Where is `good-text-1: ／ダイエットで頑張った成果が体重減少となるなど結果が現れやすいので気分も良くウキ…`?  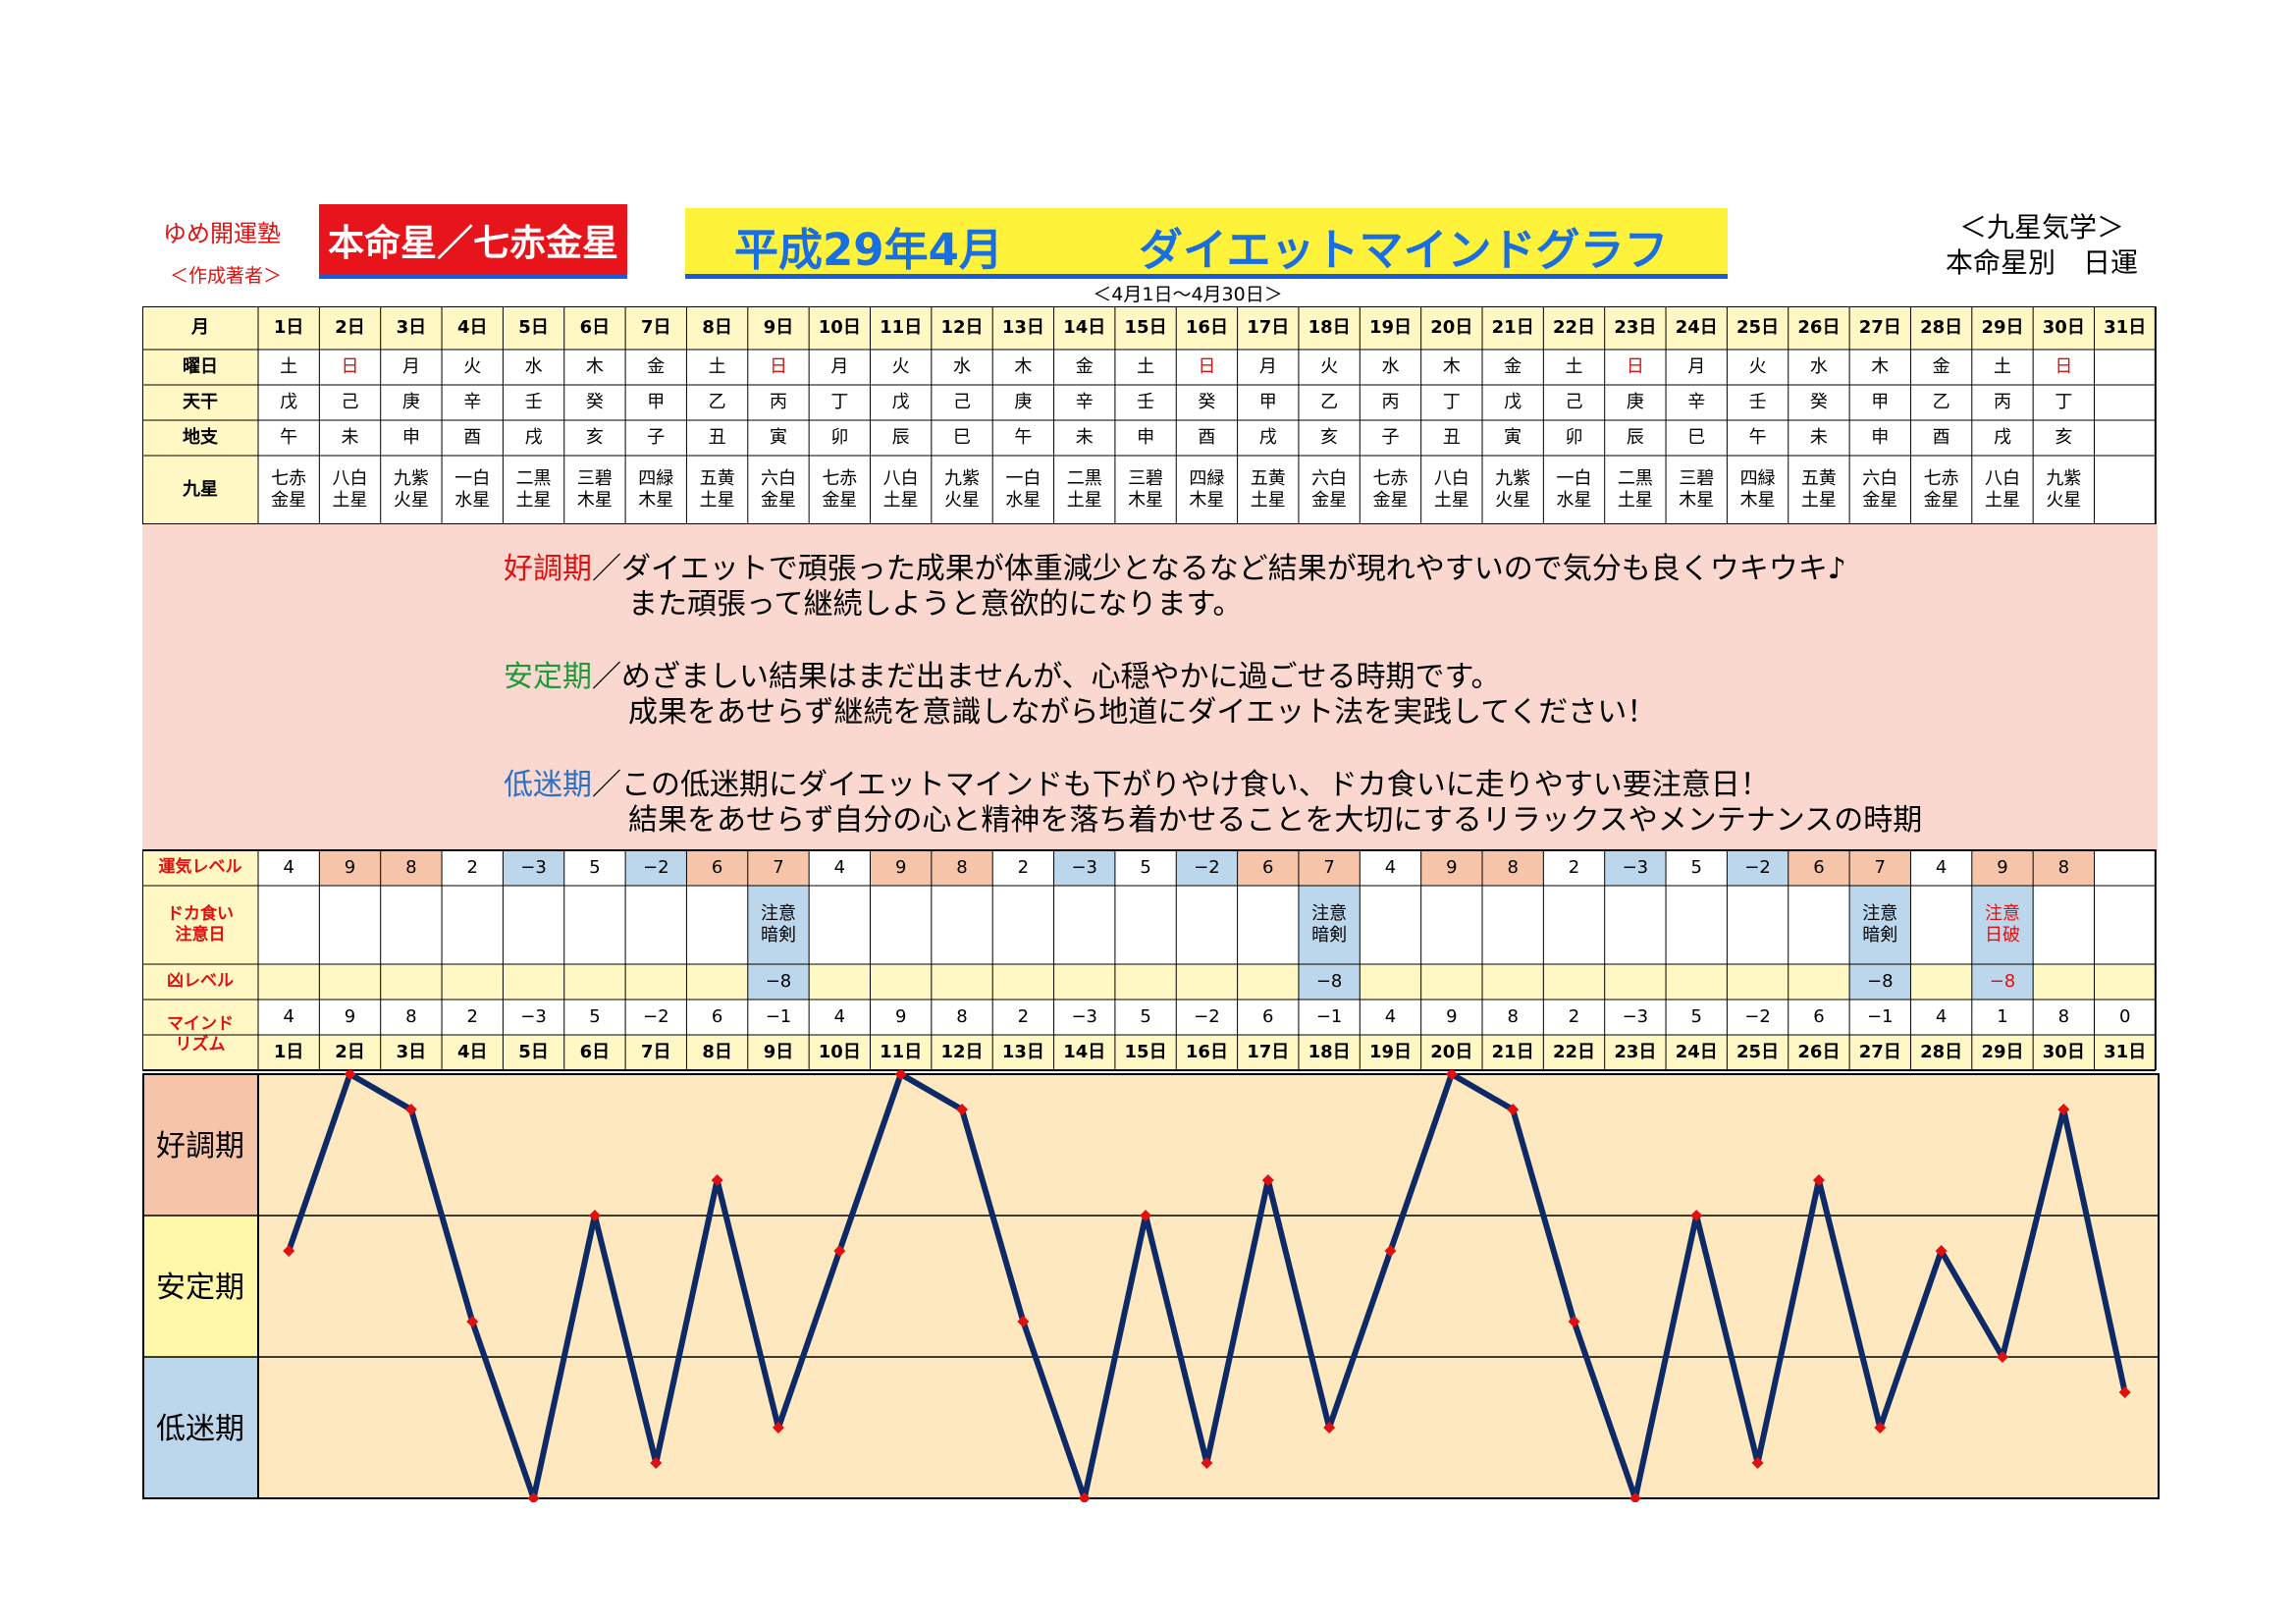
good-text-1: ／ダイエットで頑張った成果が体重減少となるなど結果が現れやすいので気分も良くウキ… is located at coordinates (1219, 569).